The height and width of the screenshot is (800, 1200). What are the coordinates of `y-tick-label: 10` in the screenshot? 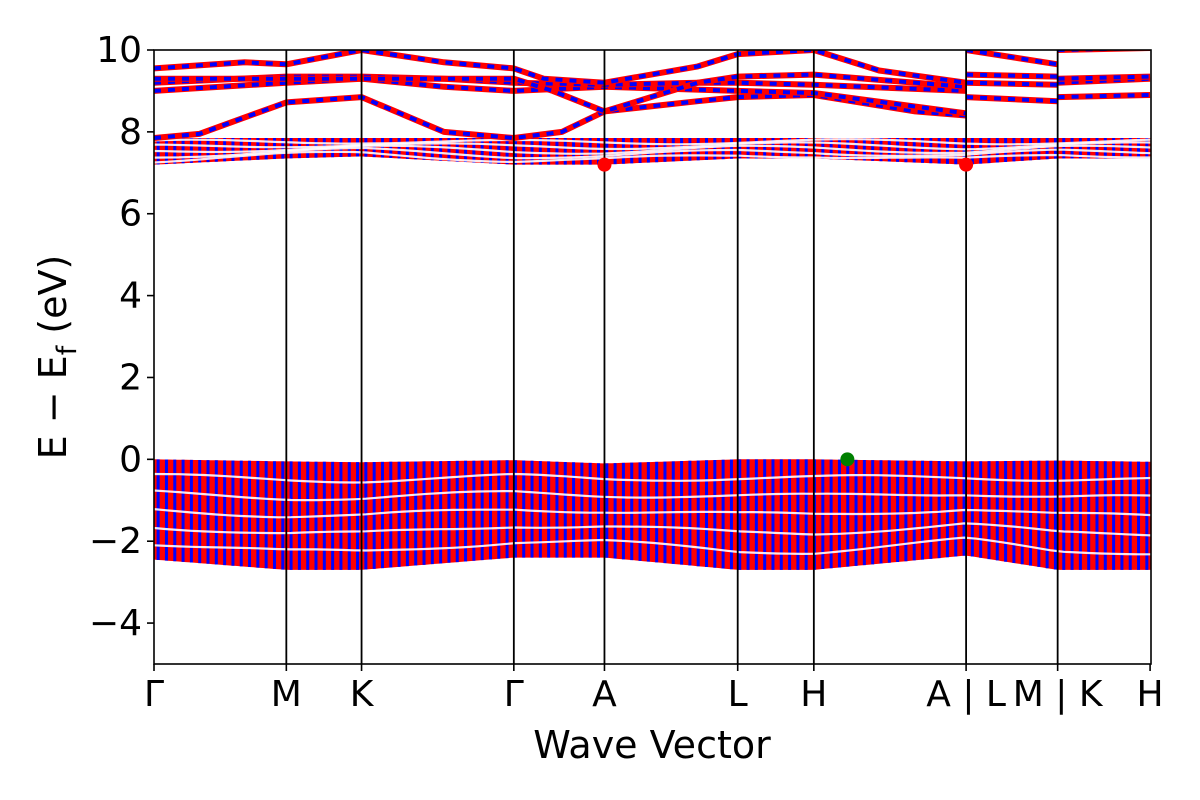 It's located at (119, 50).